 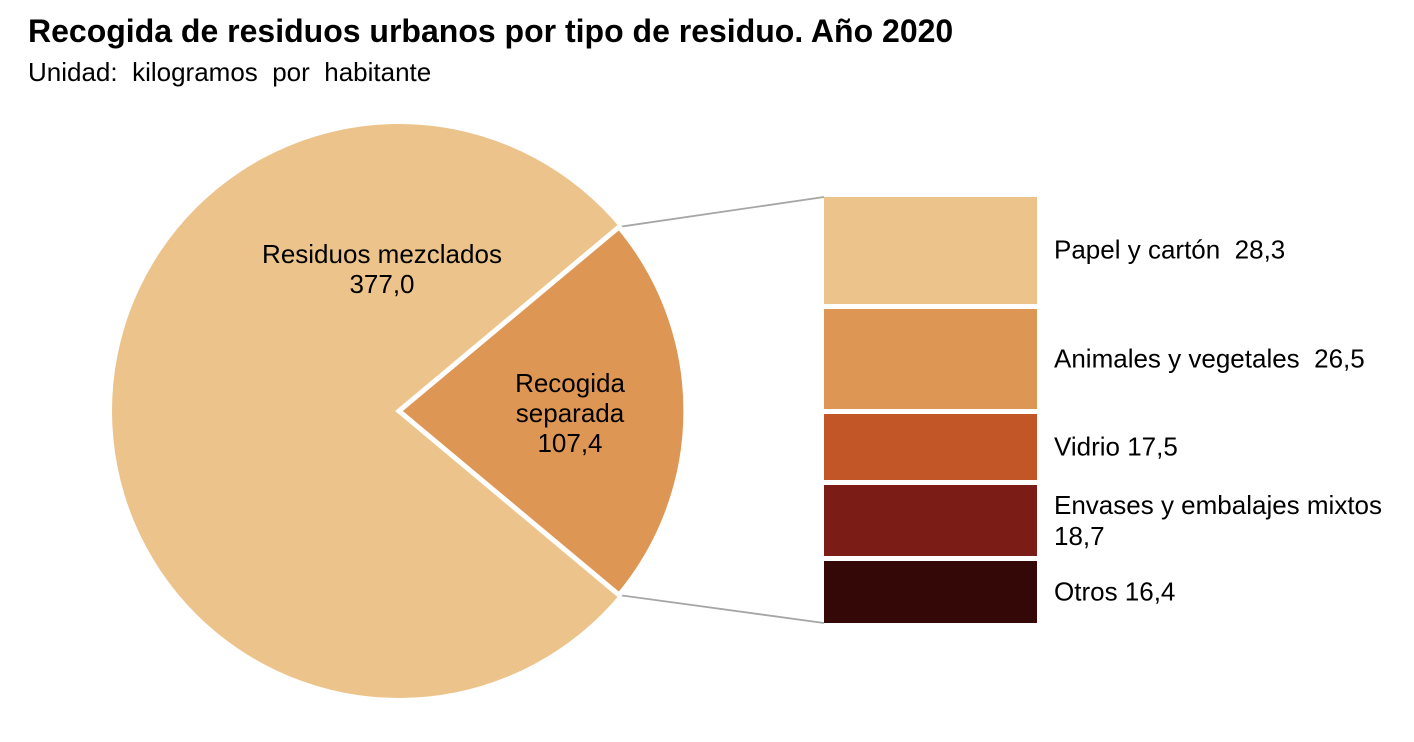 What do you see at coordinates (721, 212) in the screenshot?
I see `connector-line-top` at bounding box center [721, 212].